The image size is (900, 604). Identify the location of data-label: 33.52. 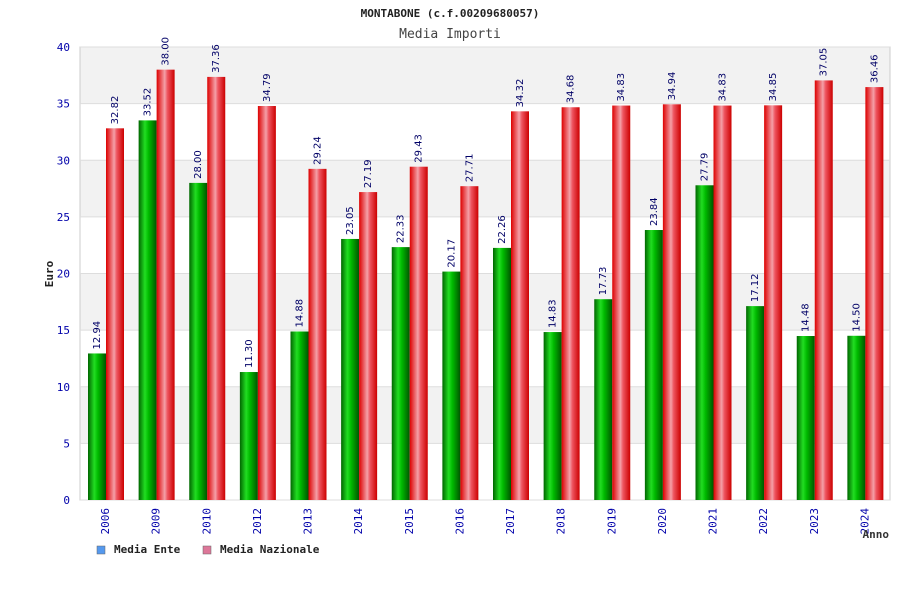
(148, 102).